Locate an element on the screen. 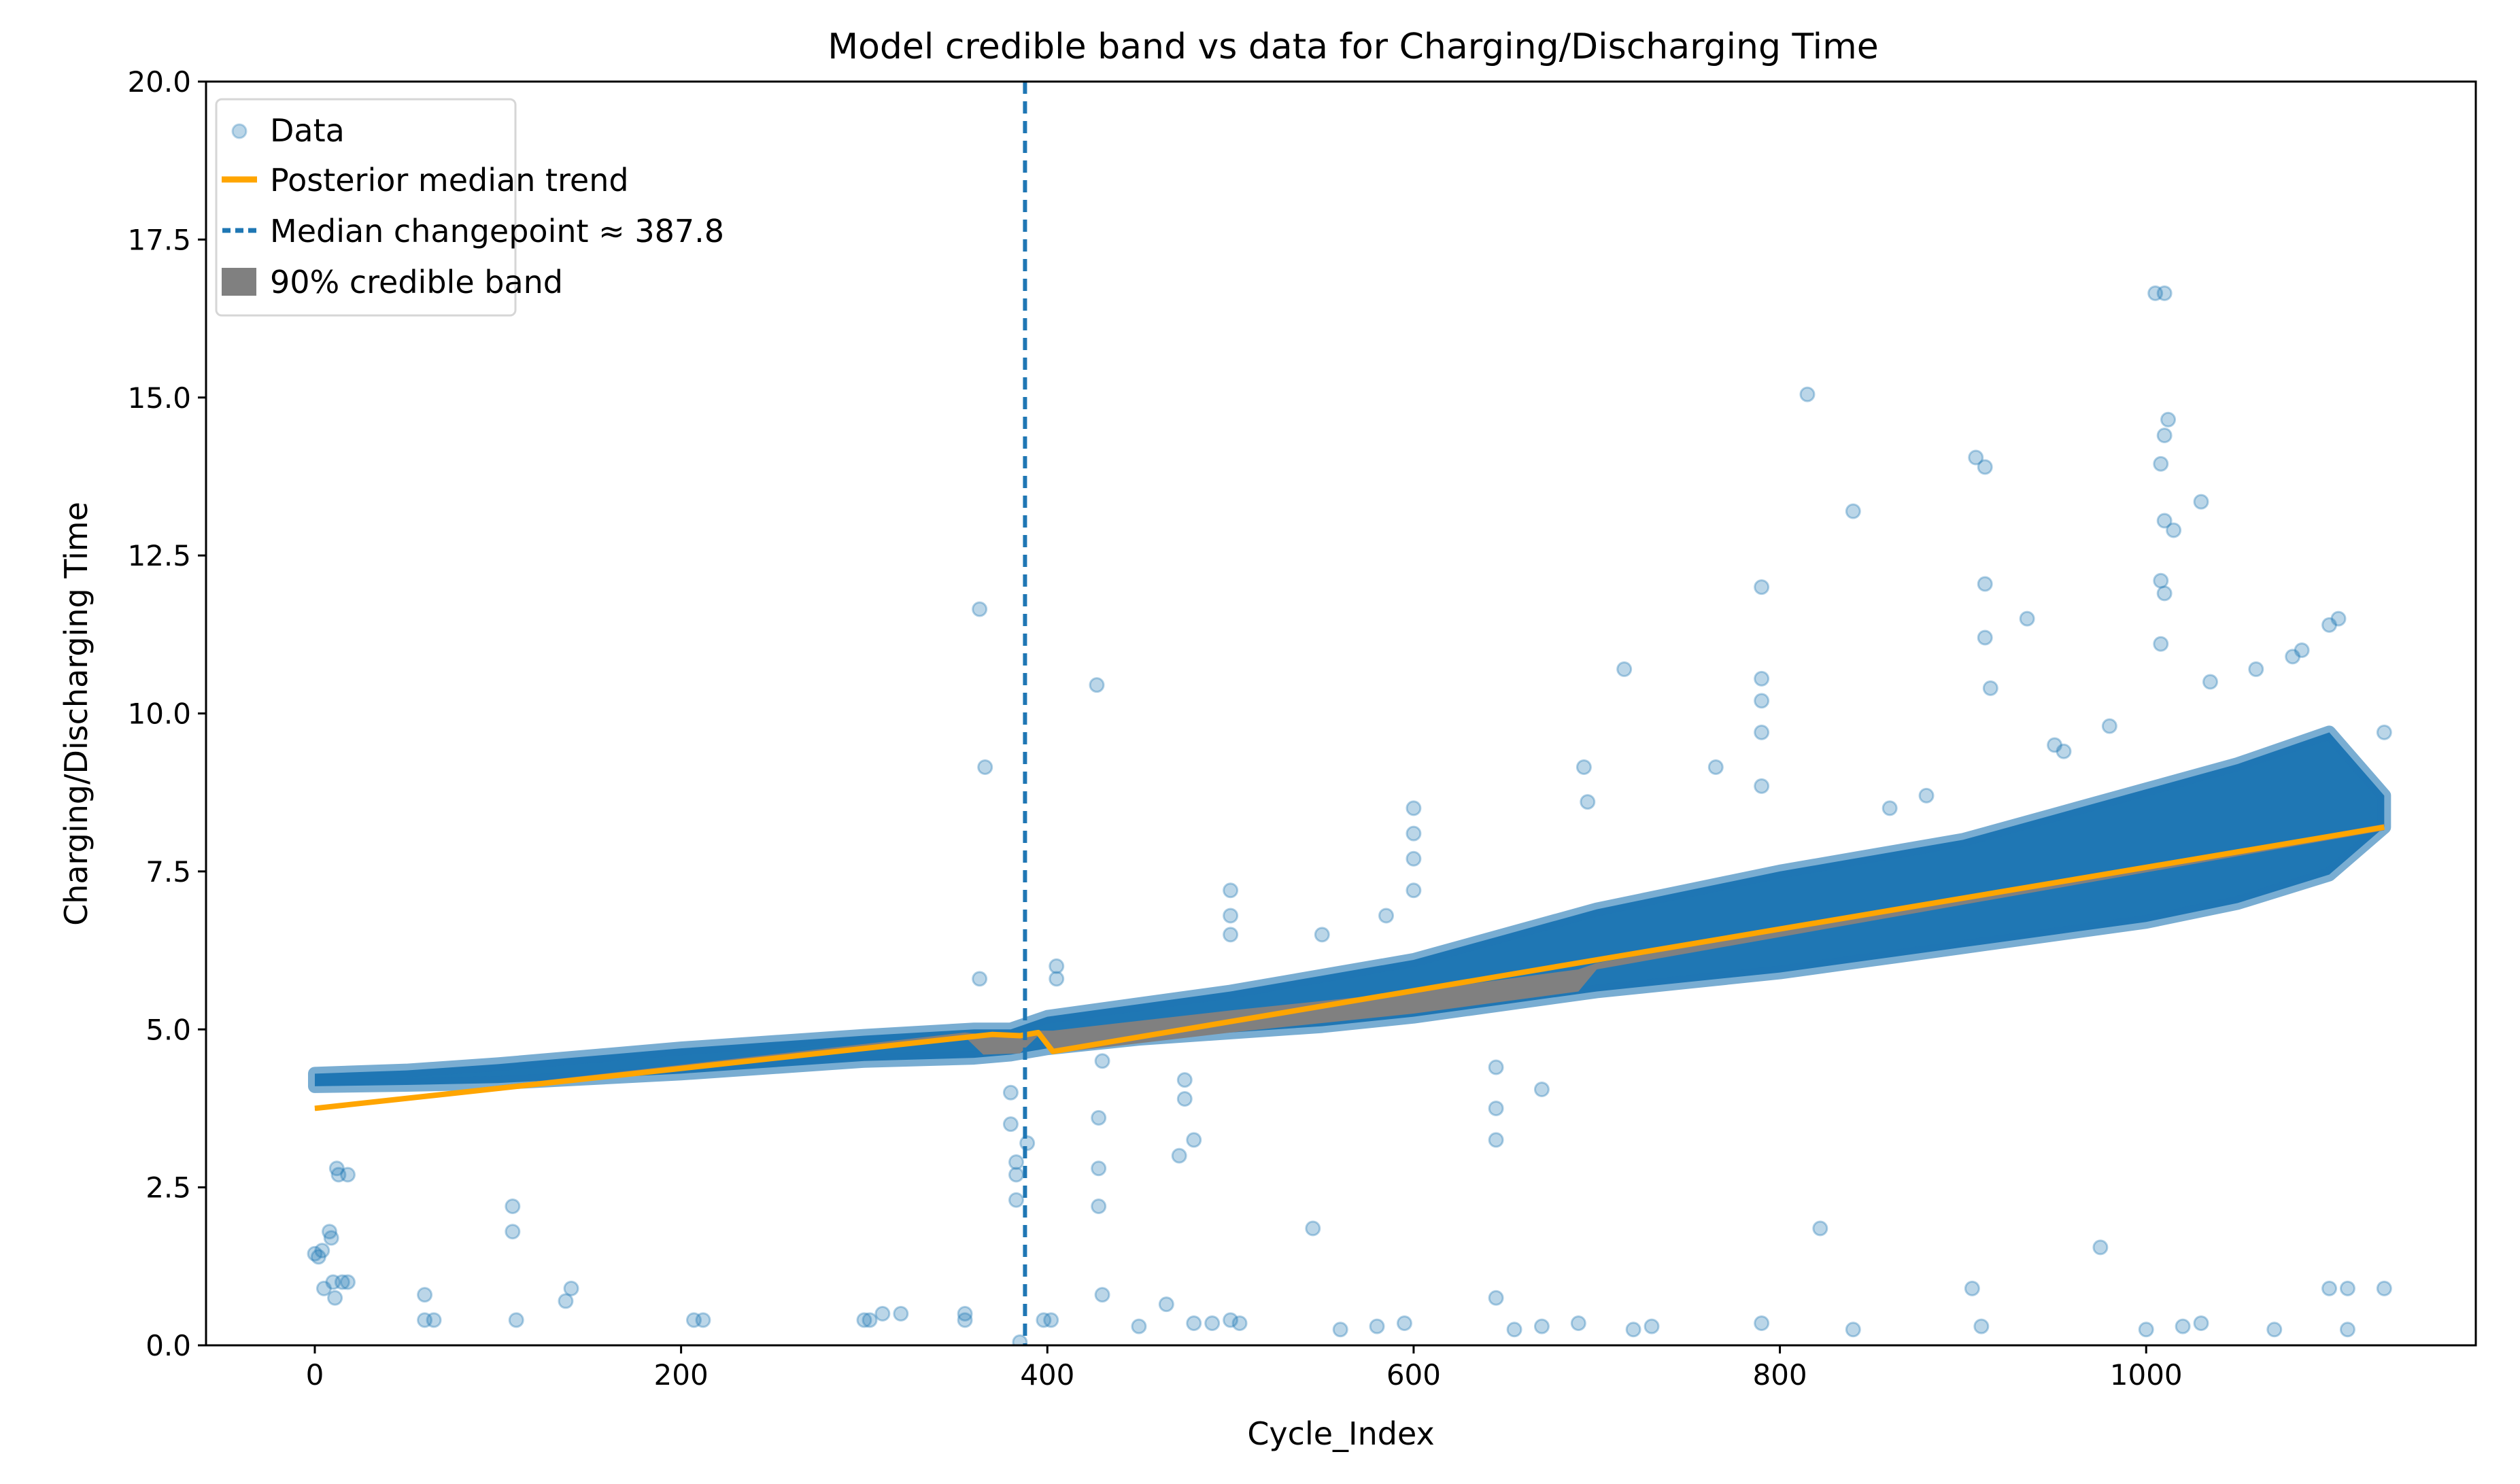 The height and width of the screenshot is (1484, 2520). legend-label-changepoint: Median changepoint ≈ 387.8 is located at coordinates (497, 231).